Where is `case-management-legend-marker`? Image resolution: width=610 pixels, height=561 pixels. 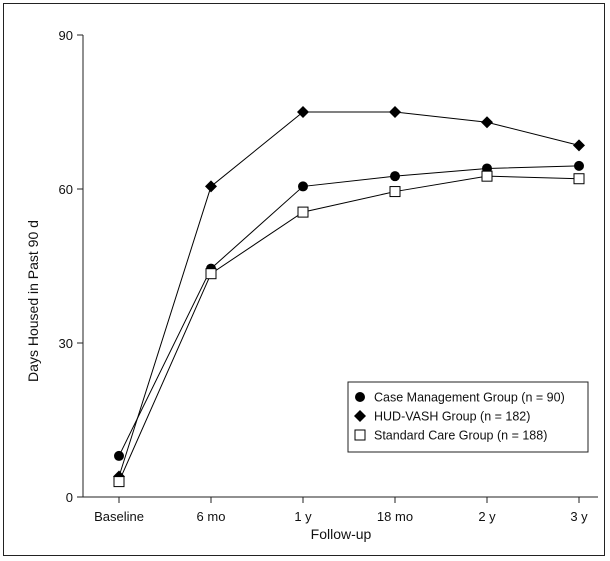 case-management-legend-marker is located at coordinates (360, 397).